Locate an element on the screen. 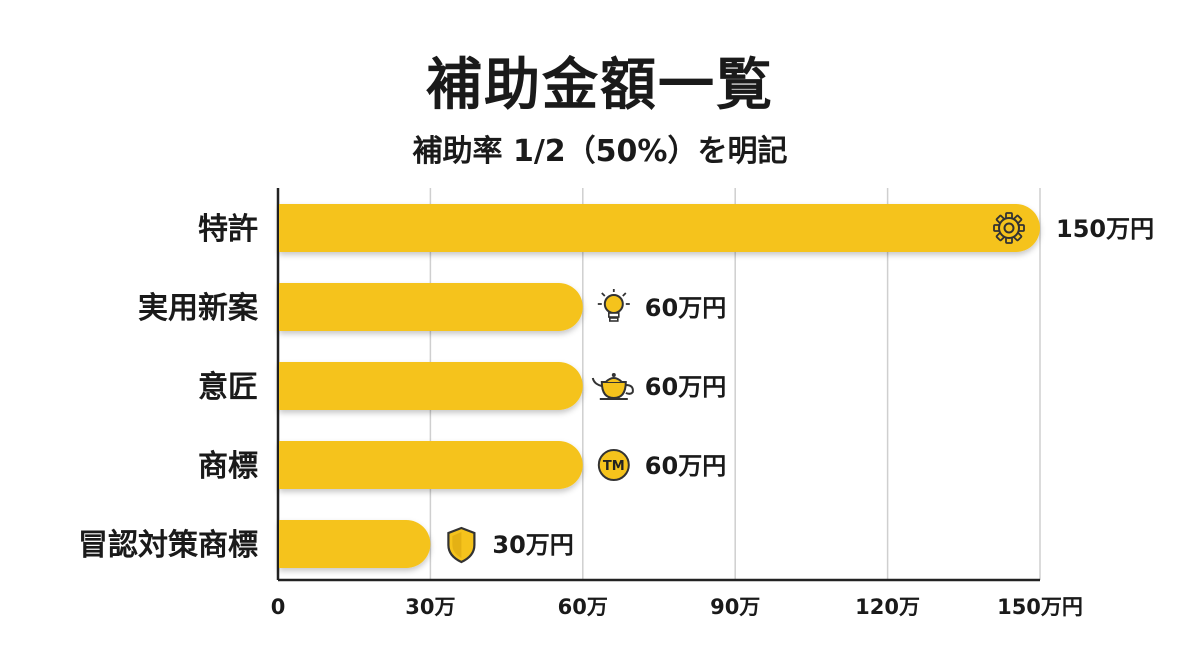 Image resolution: width=1200 pixels, height=655 pixels. x-tick-label: 120万 is located at coordinates (887, 607).